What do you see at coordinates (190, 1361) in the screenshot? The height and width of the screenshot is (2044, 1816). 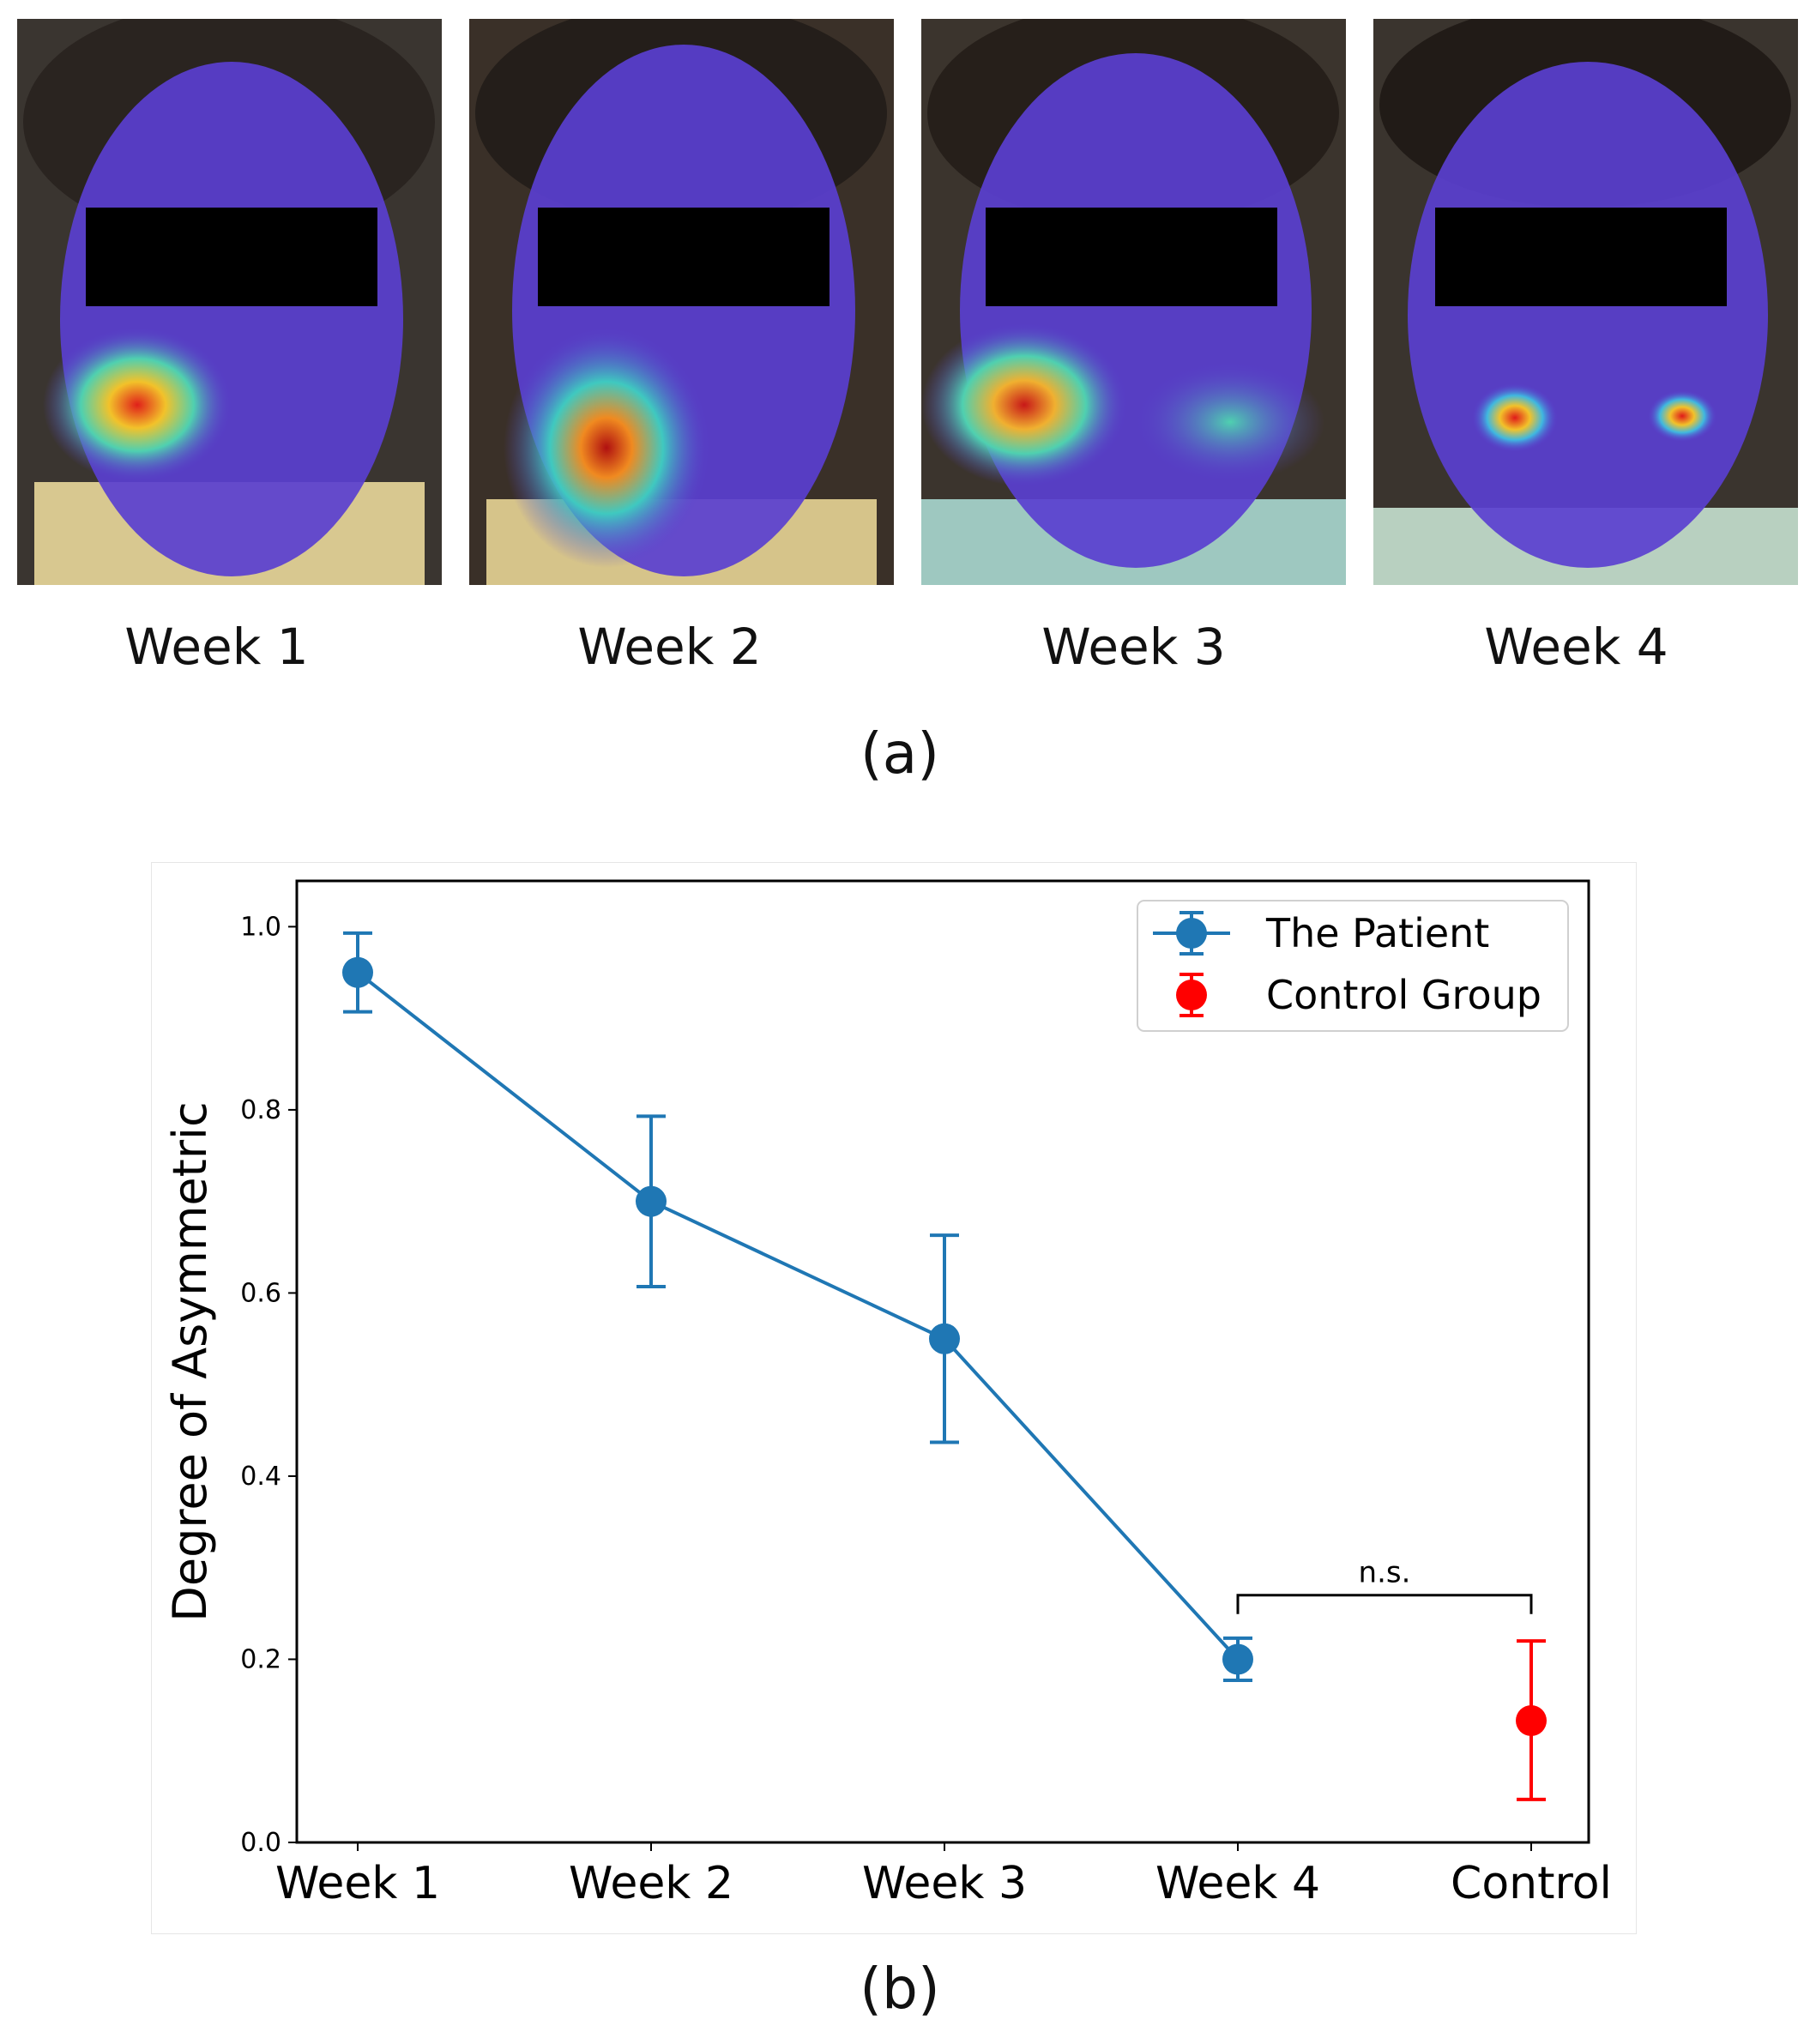 I see `y-axis-label: Degree of Asymmetric` at bounding box center [190, 1361].